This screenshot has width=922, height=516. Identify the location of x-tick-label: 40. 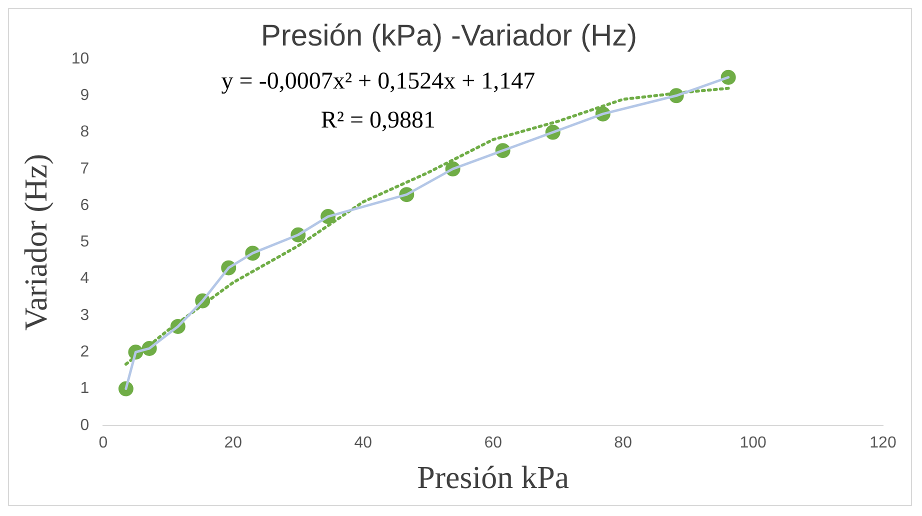
(363, 443).